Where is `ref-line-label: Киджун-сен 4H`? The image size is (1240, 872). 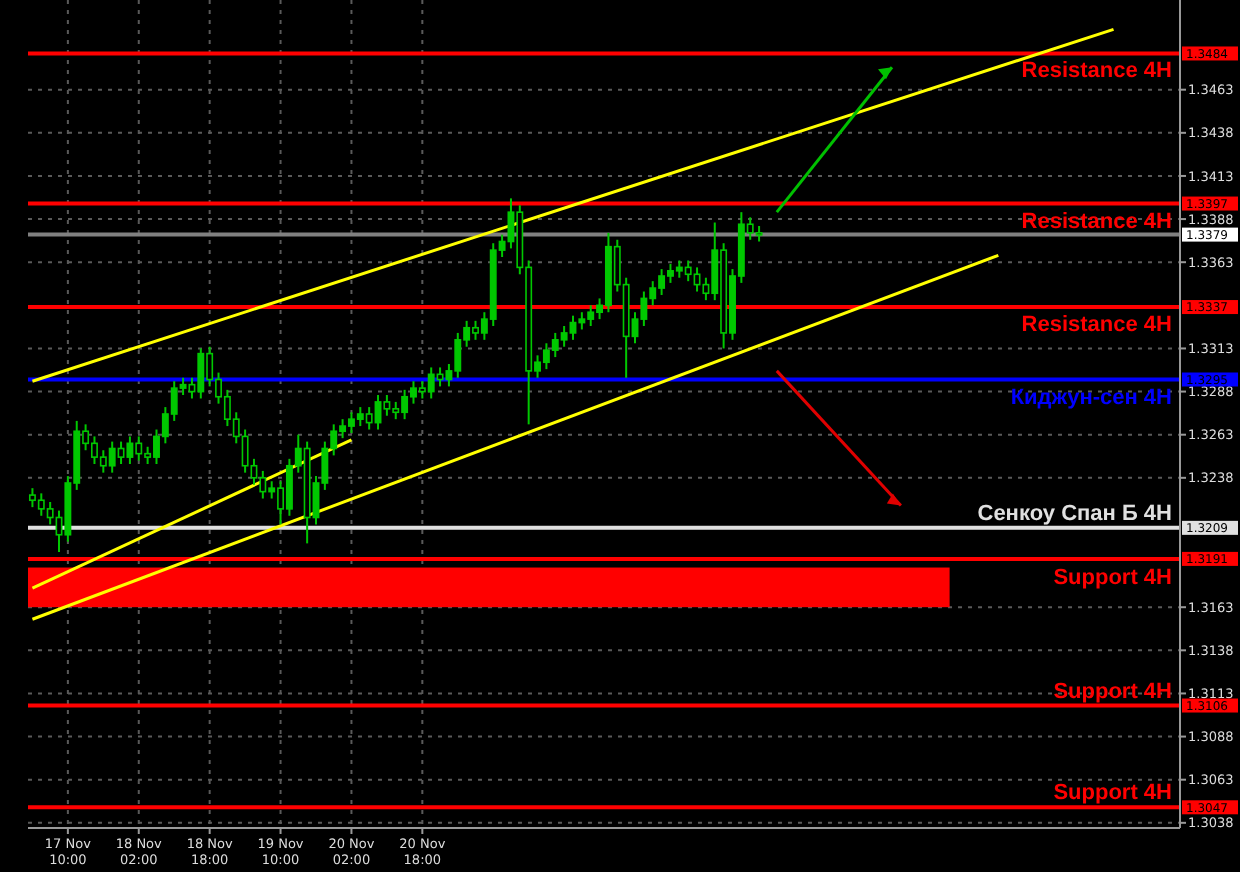 ref-line-label: Киджун-сен 4H is located at coordinates (1091, 397).